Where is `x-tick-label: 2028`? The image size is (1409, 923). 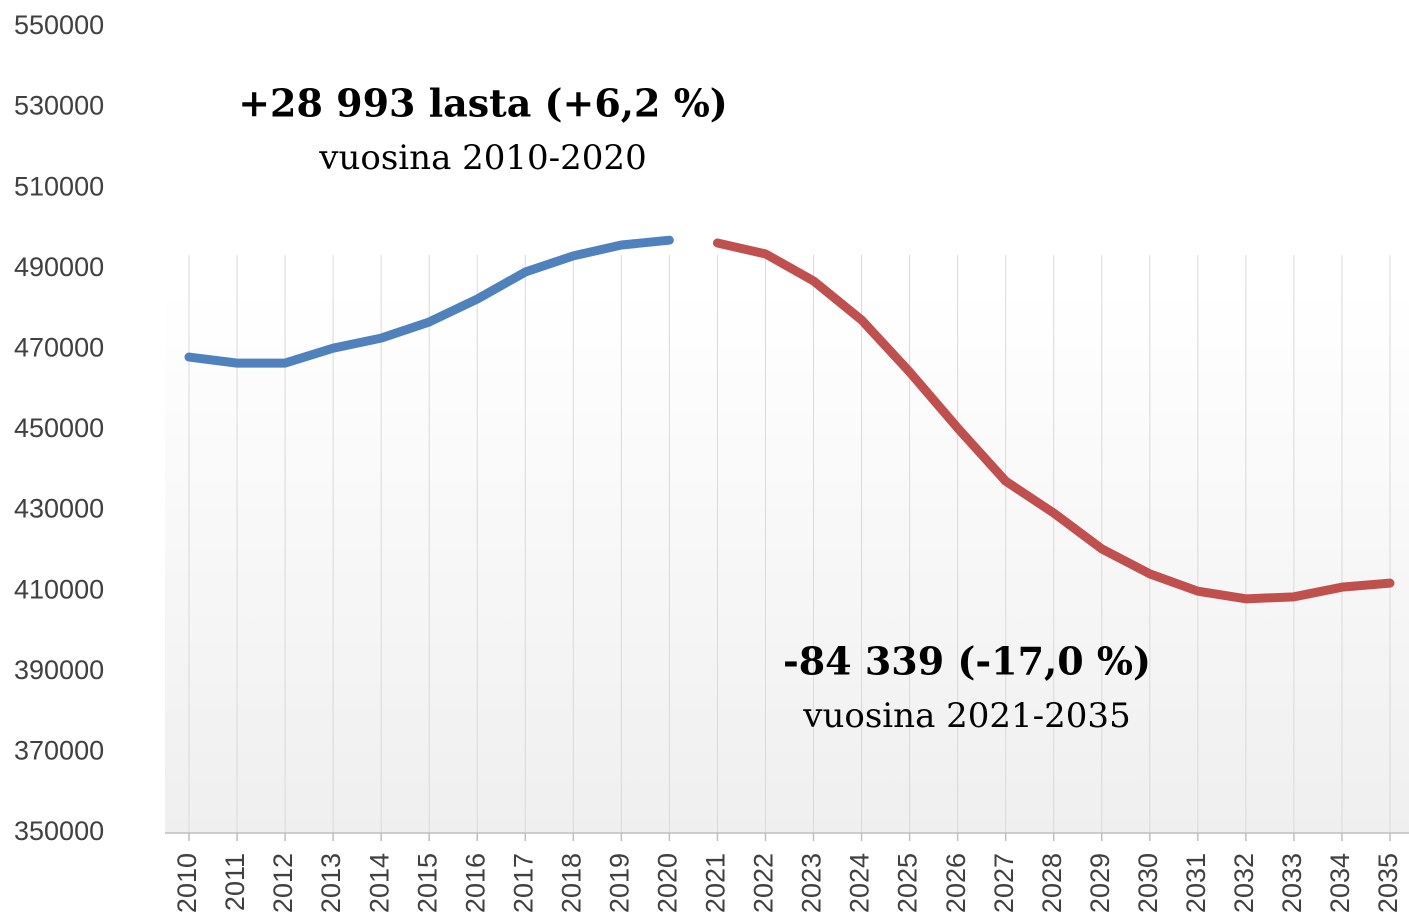
x-tick-label: 2028 is located at coordinates (1052, 883).